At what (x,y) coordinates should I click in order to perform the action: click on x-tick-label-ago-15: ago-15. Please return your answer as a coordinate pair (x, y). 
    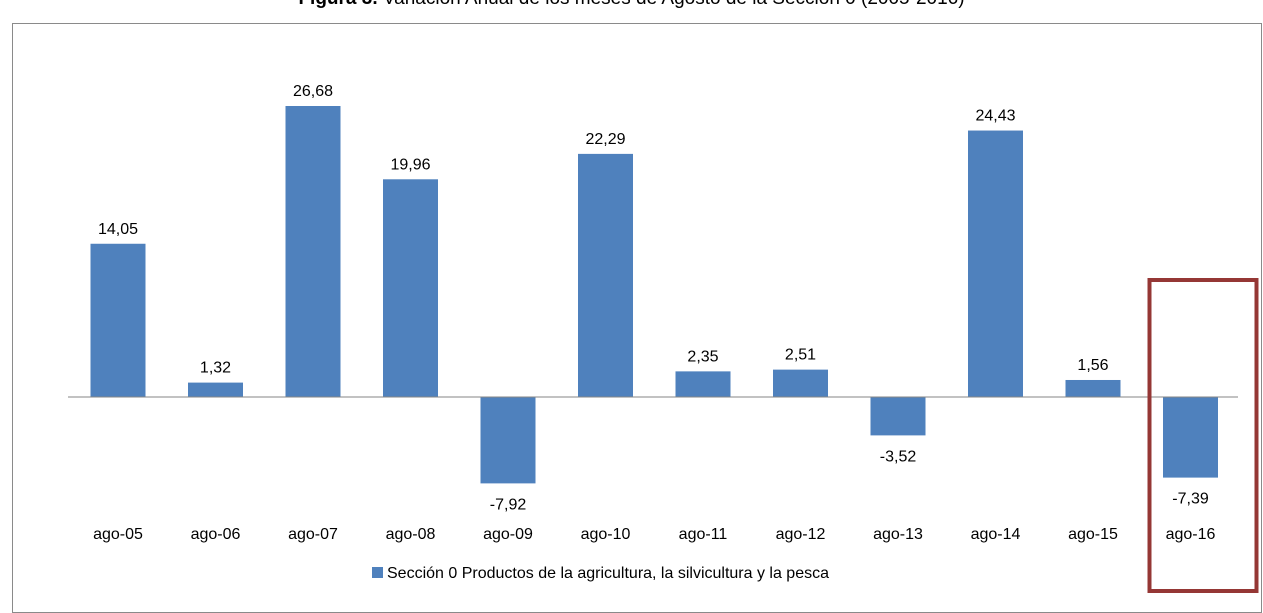
    Looking at the image, I should click on (1093, 534).